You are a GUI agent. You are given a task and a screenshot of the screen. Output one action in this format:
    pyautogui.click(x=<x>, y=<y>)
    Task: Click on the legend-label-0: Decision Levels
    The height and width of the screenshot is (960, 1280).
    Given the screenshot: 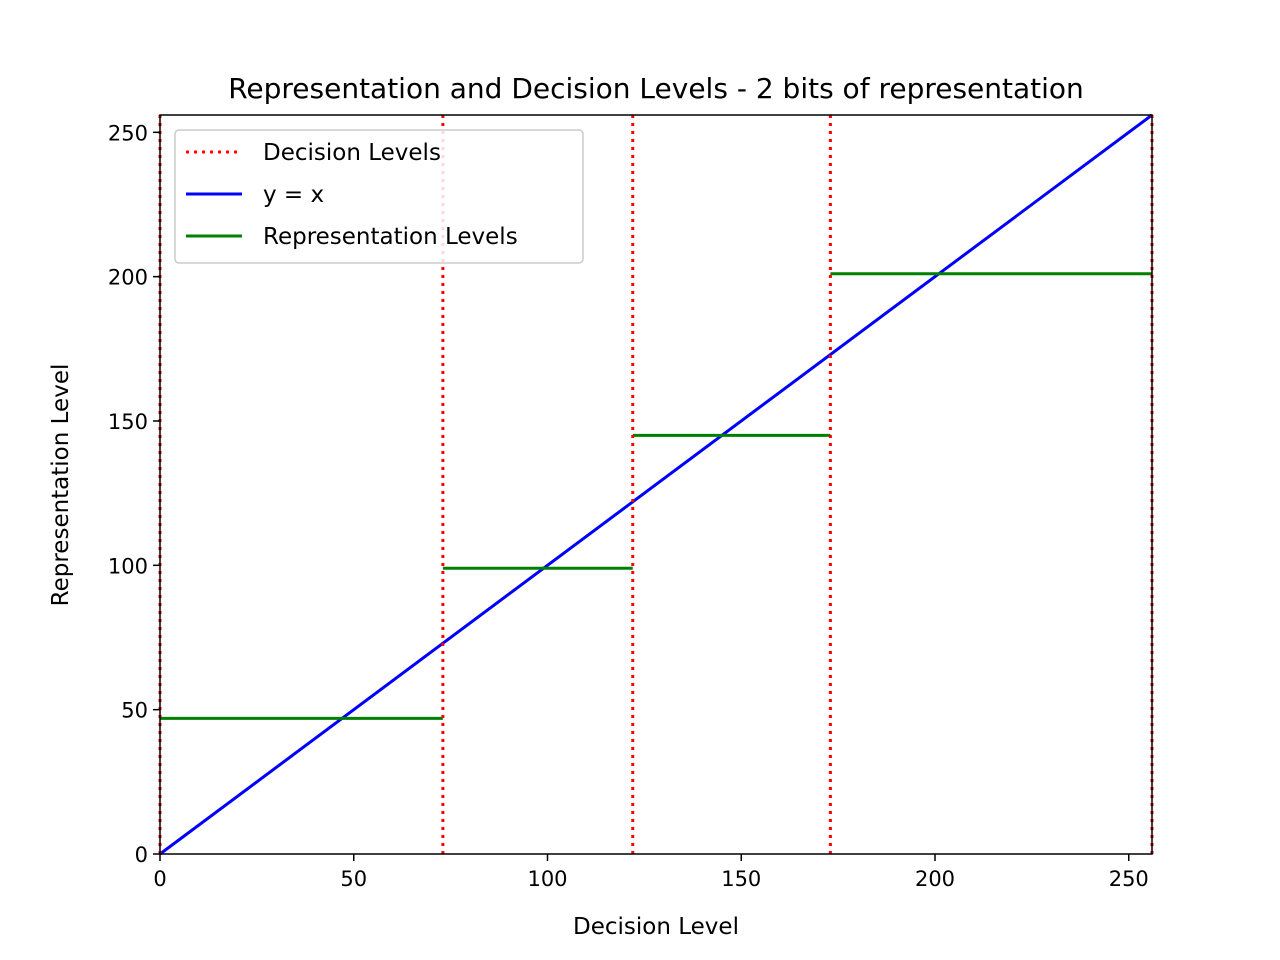 What is the action you would take?
    pyautogui.click(x=352, y=153)
    